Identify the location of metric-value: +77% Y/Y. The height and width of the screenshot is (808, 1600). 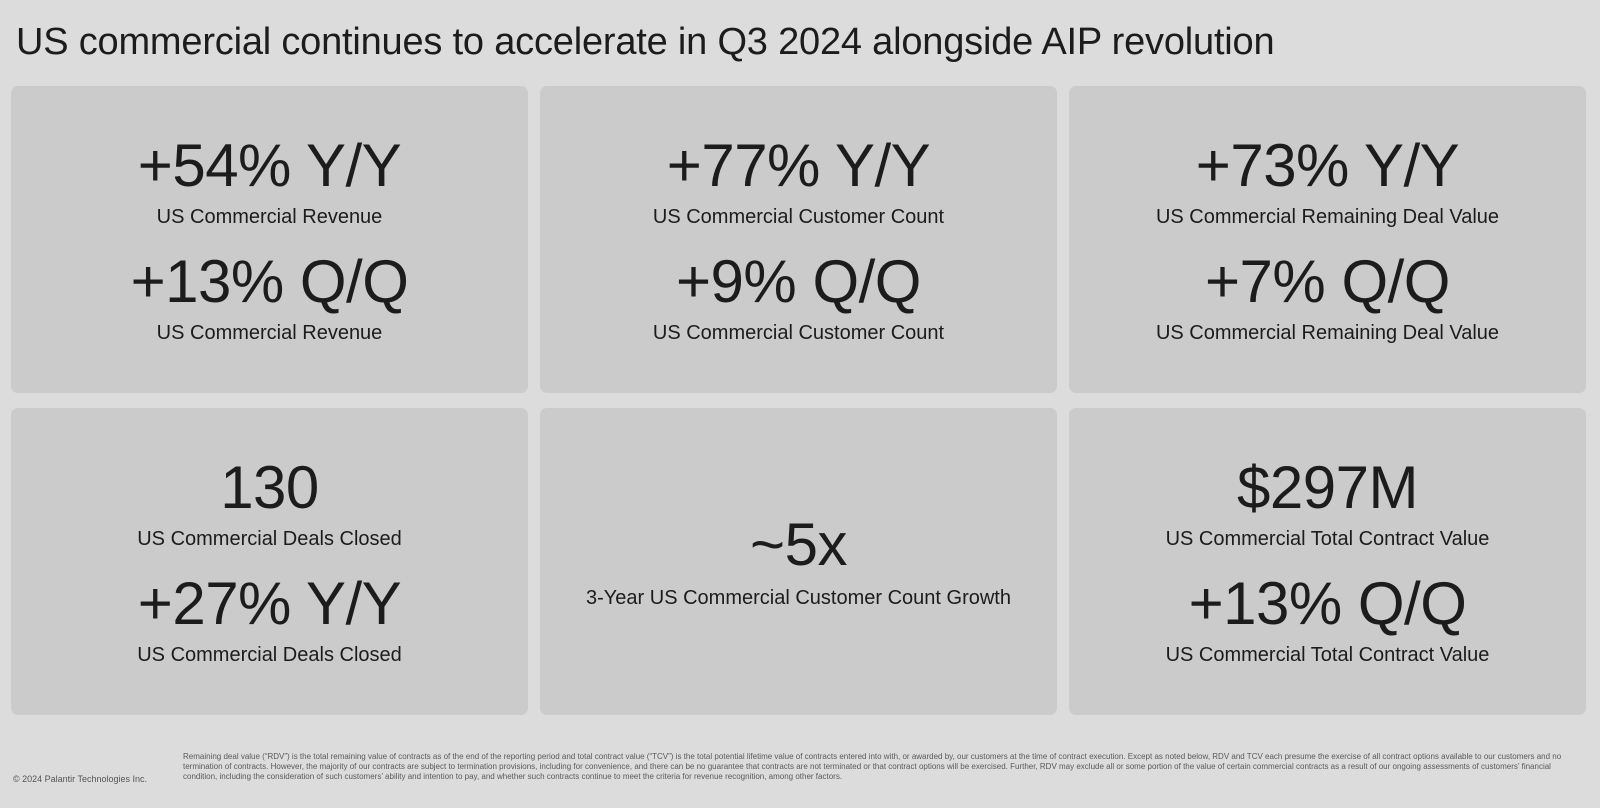
(798, 165).